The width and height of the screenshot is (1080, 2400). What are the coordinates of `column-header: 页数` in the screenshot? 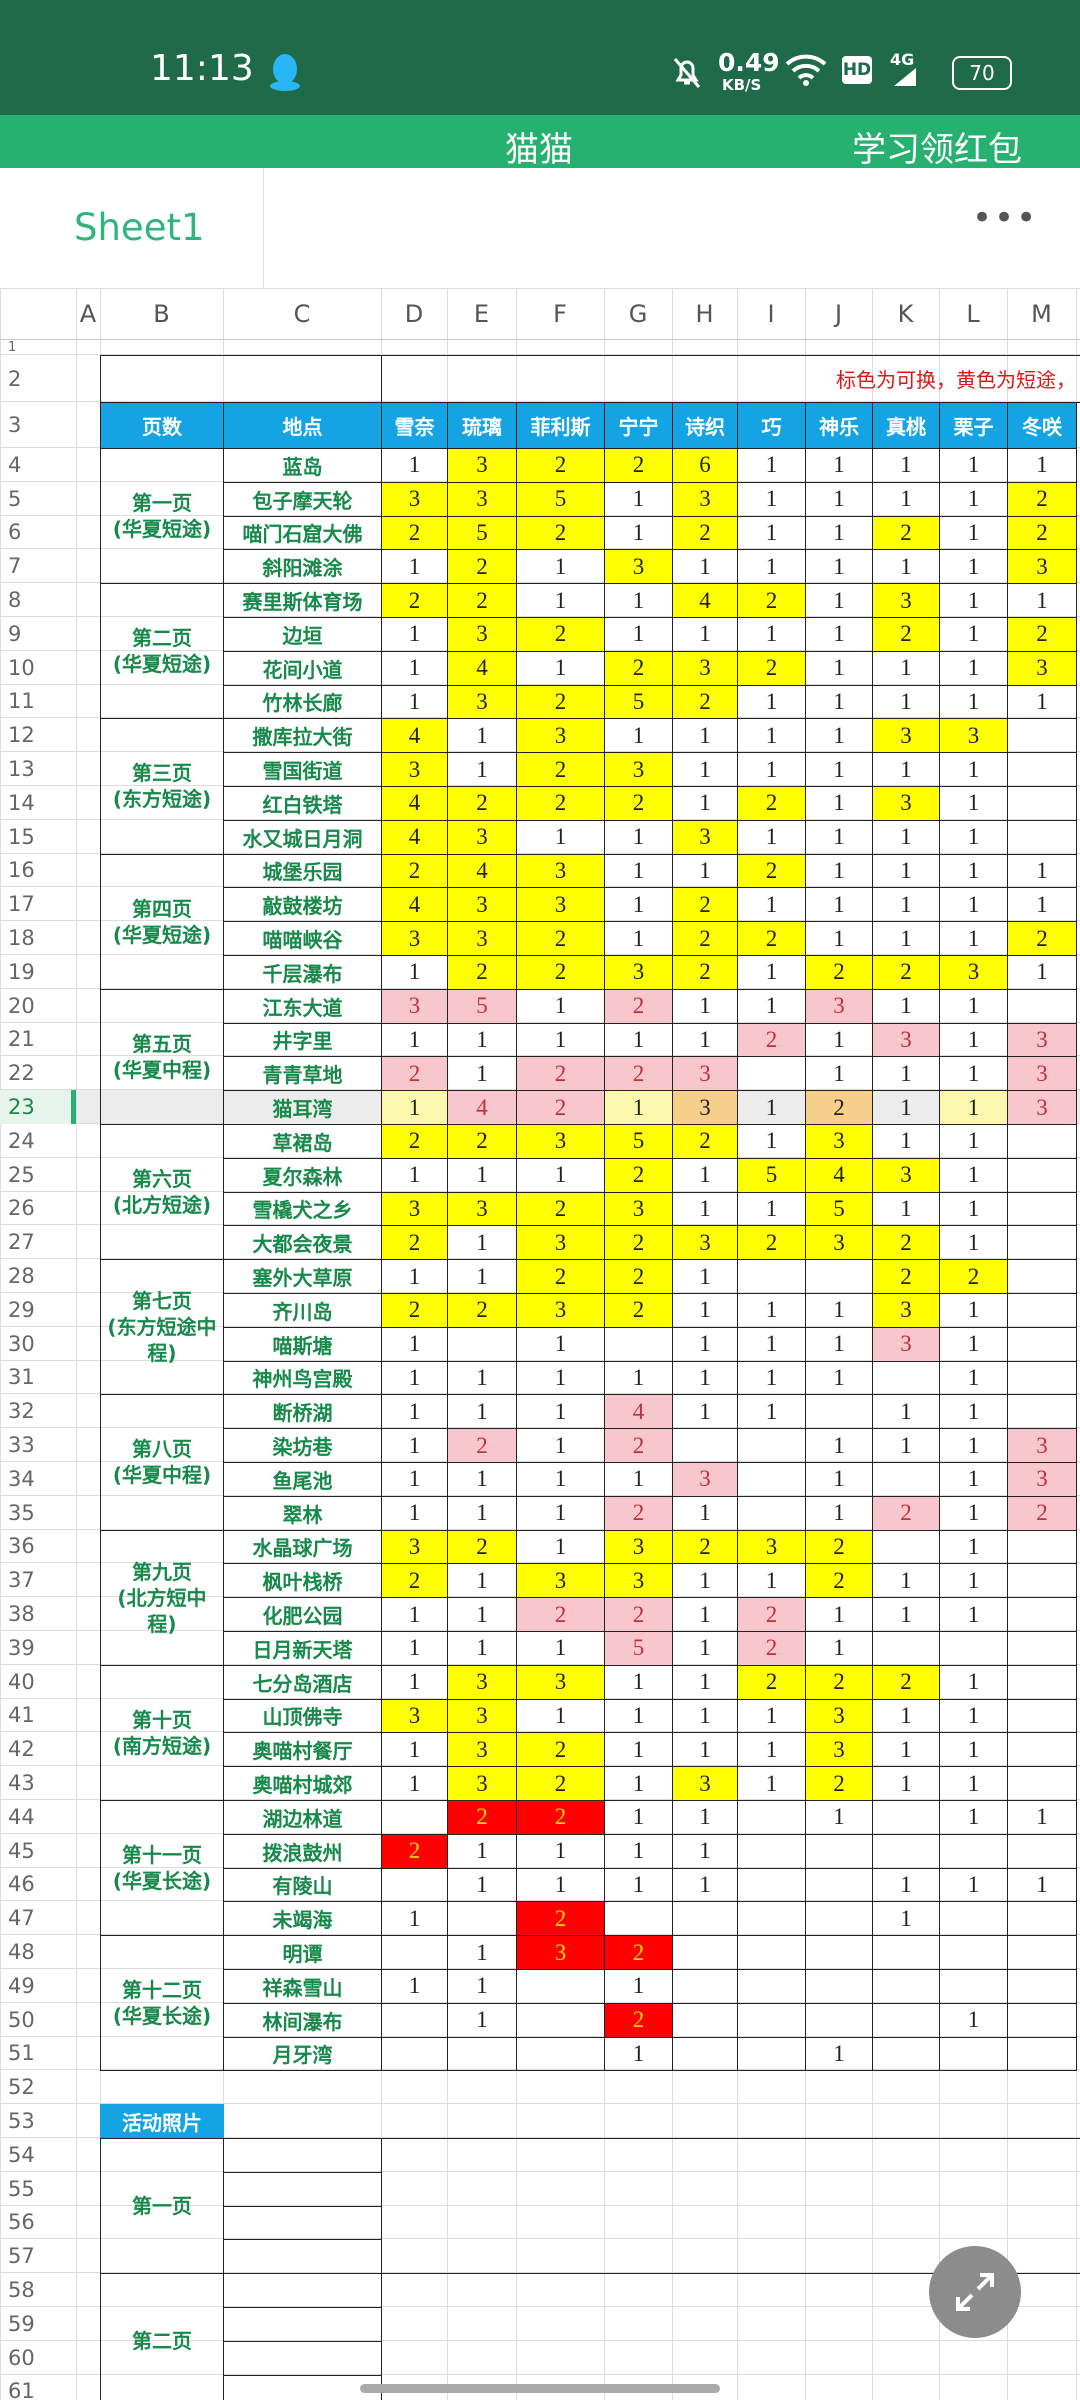 It's located at (162, 425).